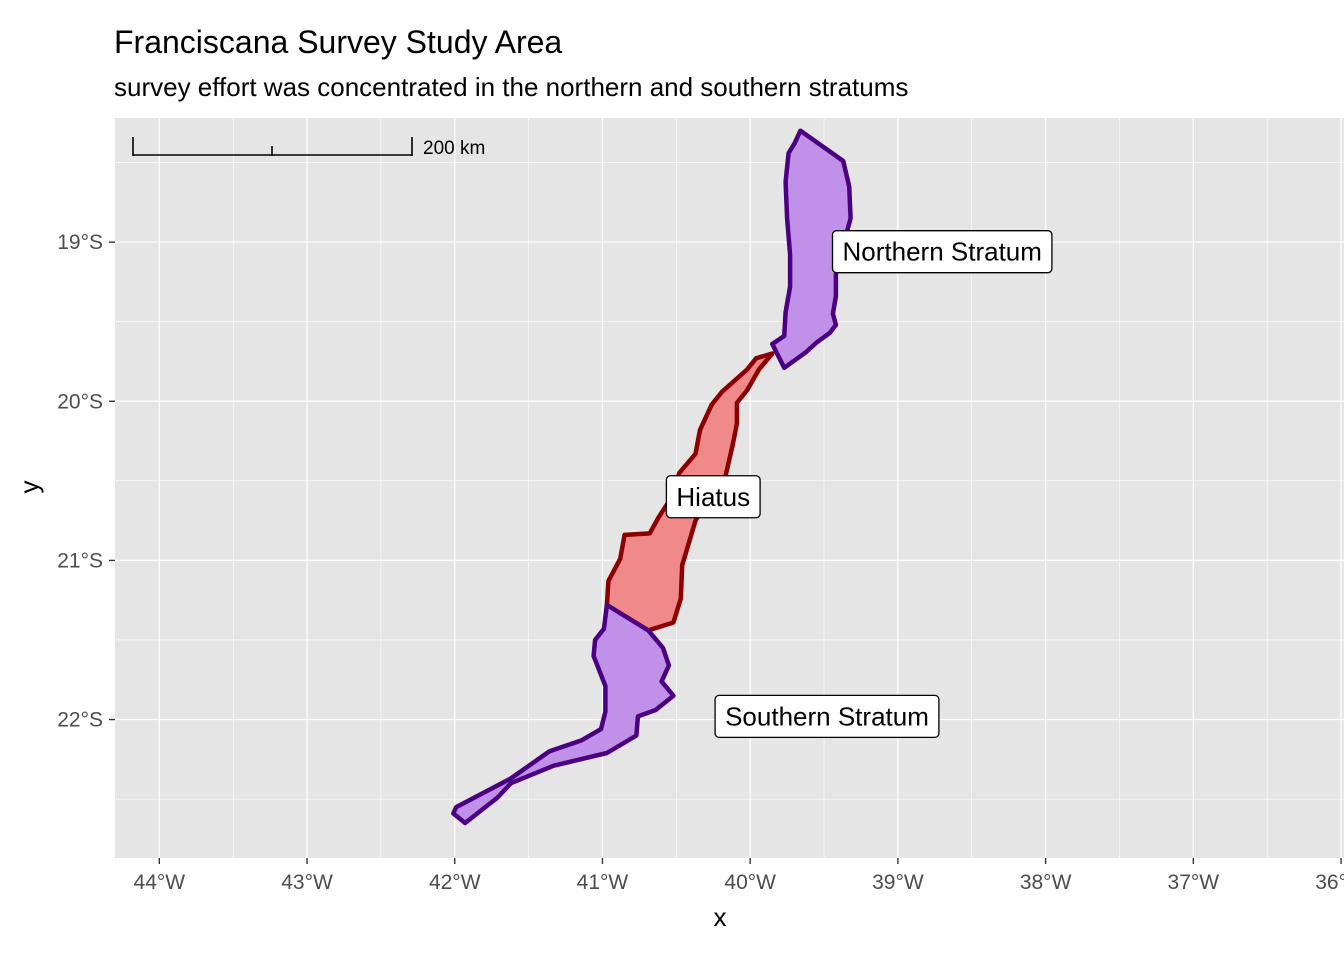  What do you see at coordinates (338, 42) in the screenshot?
I see `chart-title: Franciscana Survey Study Area` at bounding box center [338, 42].